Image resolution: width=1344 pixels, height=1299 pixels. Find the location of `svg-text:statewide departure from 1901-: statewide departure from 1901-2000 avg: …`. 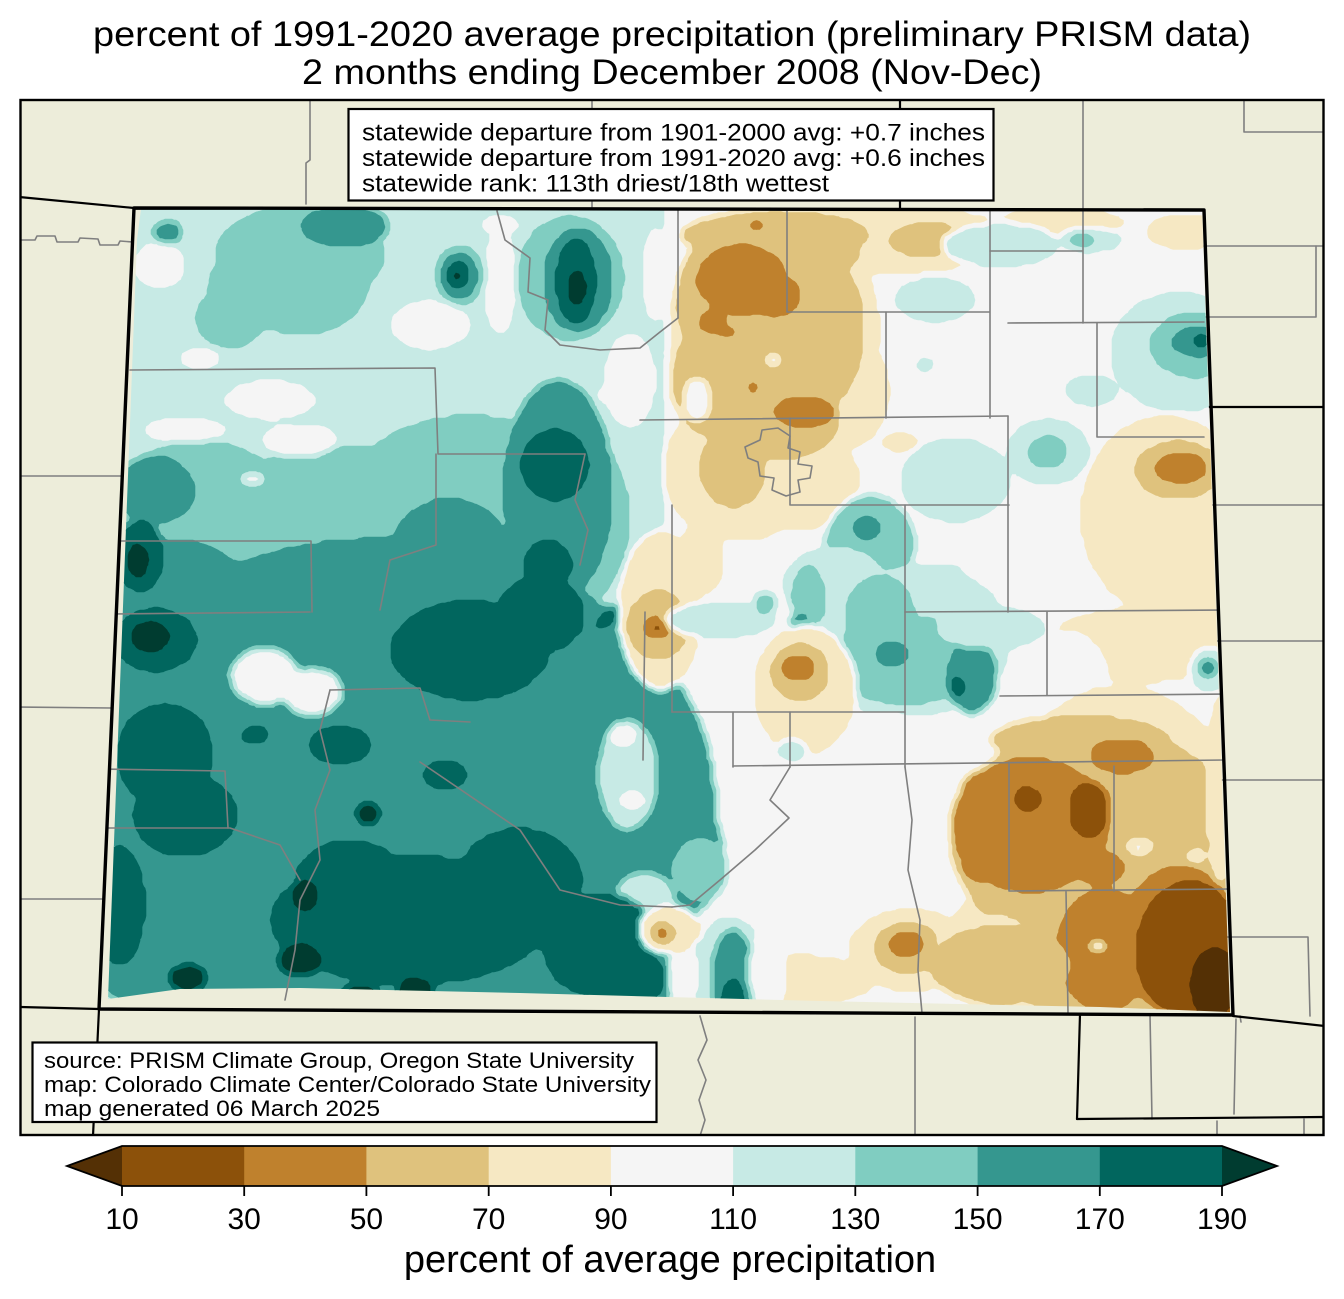

svg-text:statewide departure from 1901-: statewide departure from 1901-2000 avg: … is located at coordinates (673, 133).